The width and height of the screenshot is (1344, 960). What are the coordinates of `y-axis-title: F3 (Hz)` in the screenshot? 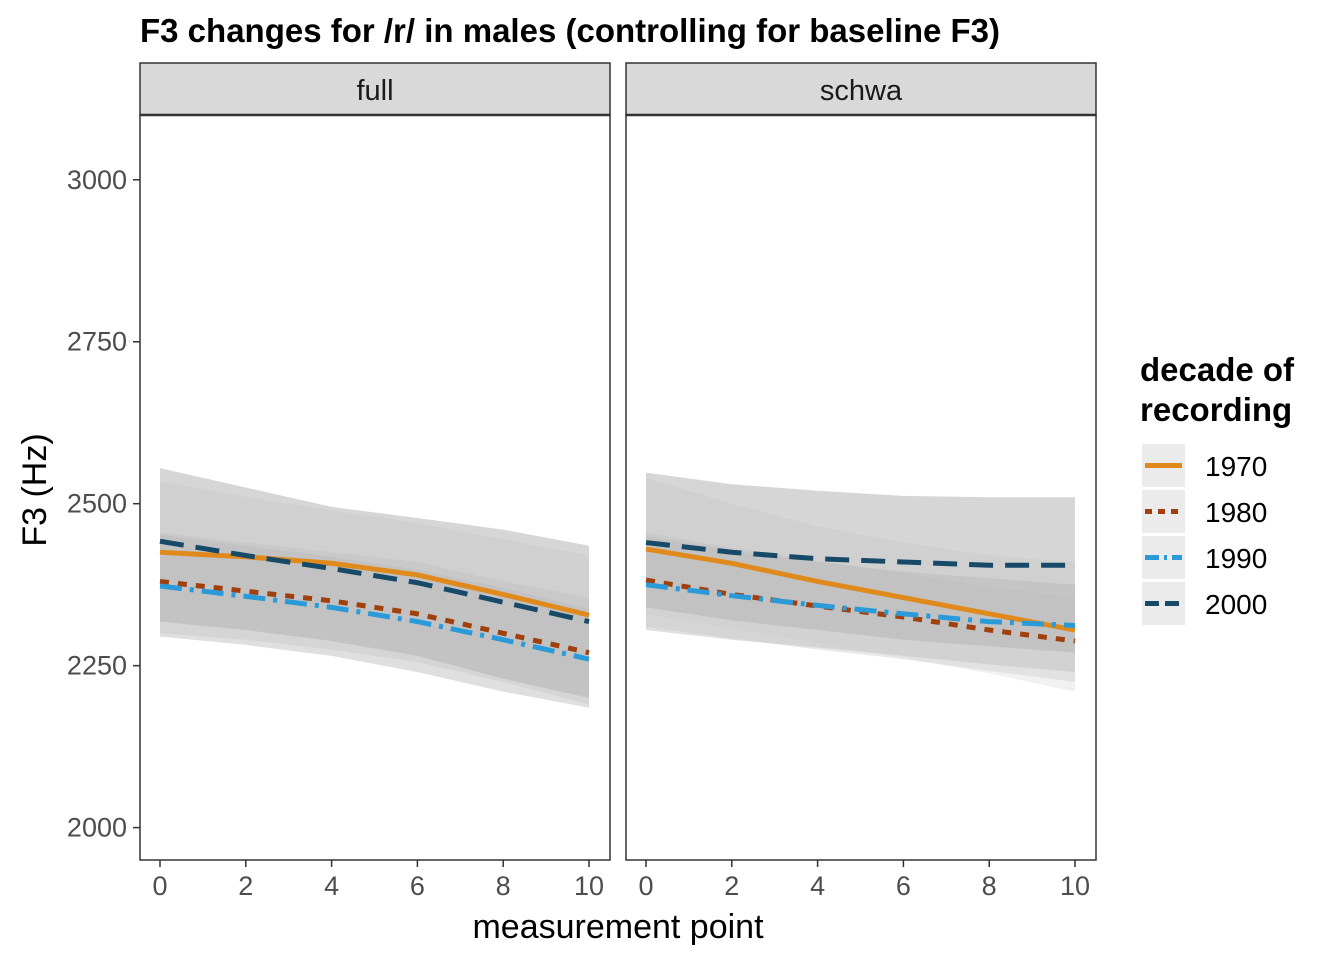 It's located at (35, 489).